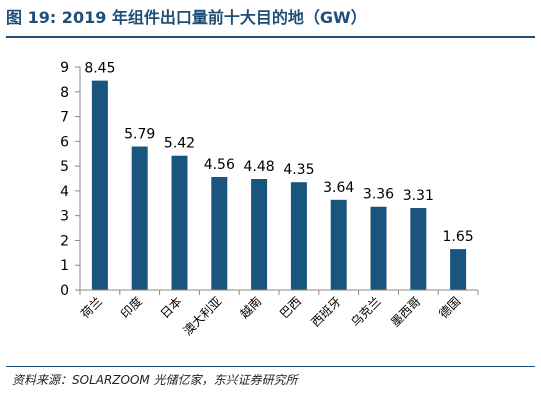  I want to click on y-tick-label: 5, so click(64, 167).